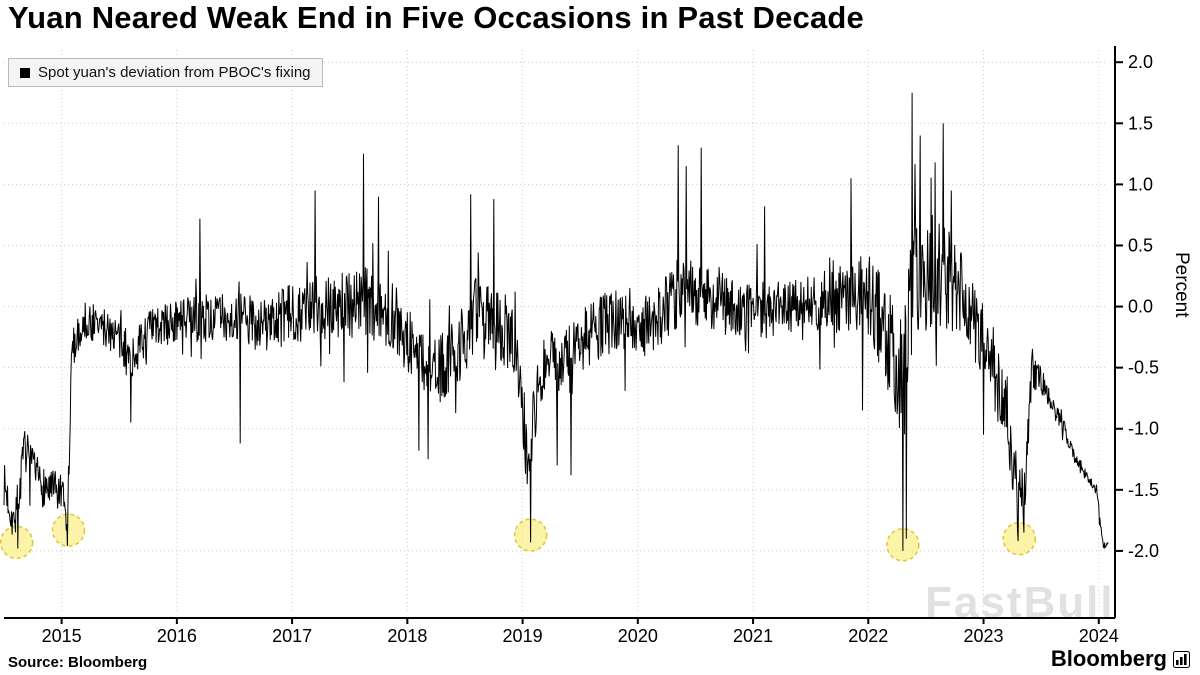 Image resolution: width=1200 pixels, height=675 pixels. What do you see at coordinates (1140, 307) in the screenshot?
I see `y-tick-label: 0.0` at bounding box center [1140, 307].